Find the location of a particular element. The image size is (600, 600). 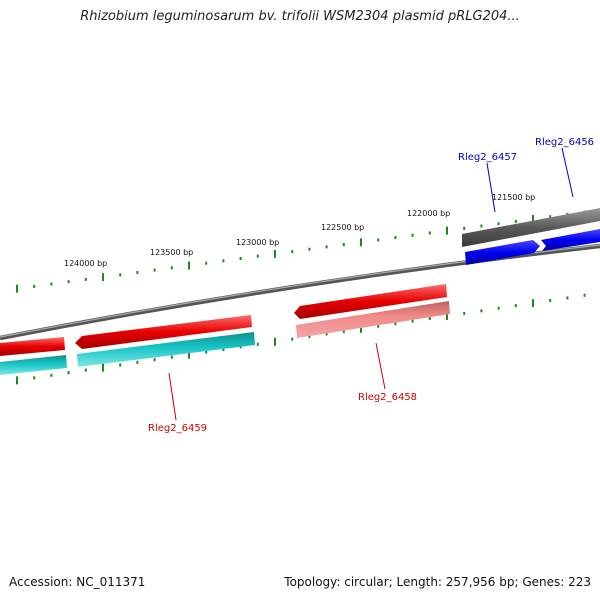

gene-arrow-red-left is located at coordinates (32, 346).